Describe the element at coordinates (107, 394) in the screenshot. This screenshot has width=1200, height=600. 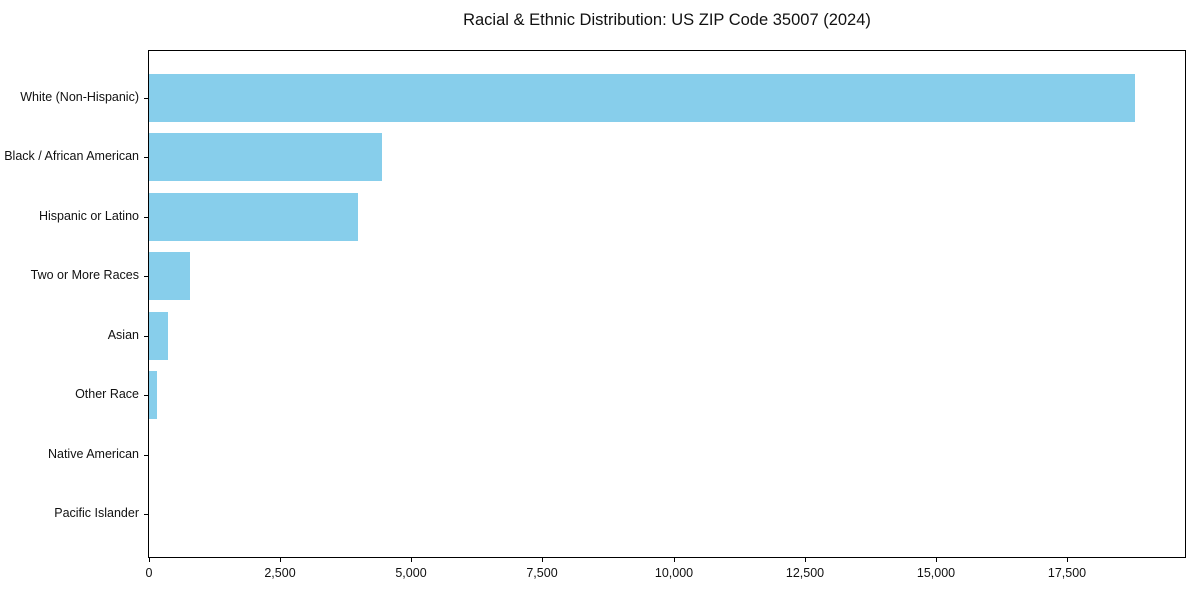
I see `y-tick-label-other-race: Other Race` at that location.